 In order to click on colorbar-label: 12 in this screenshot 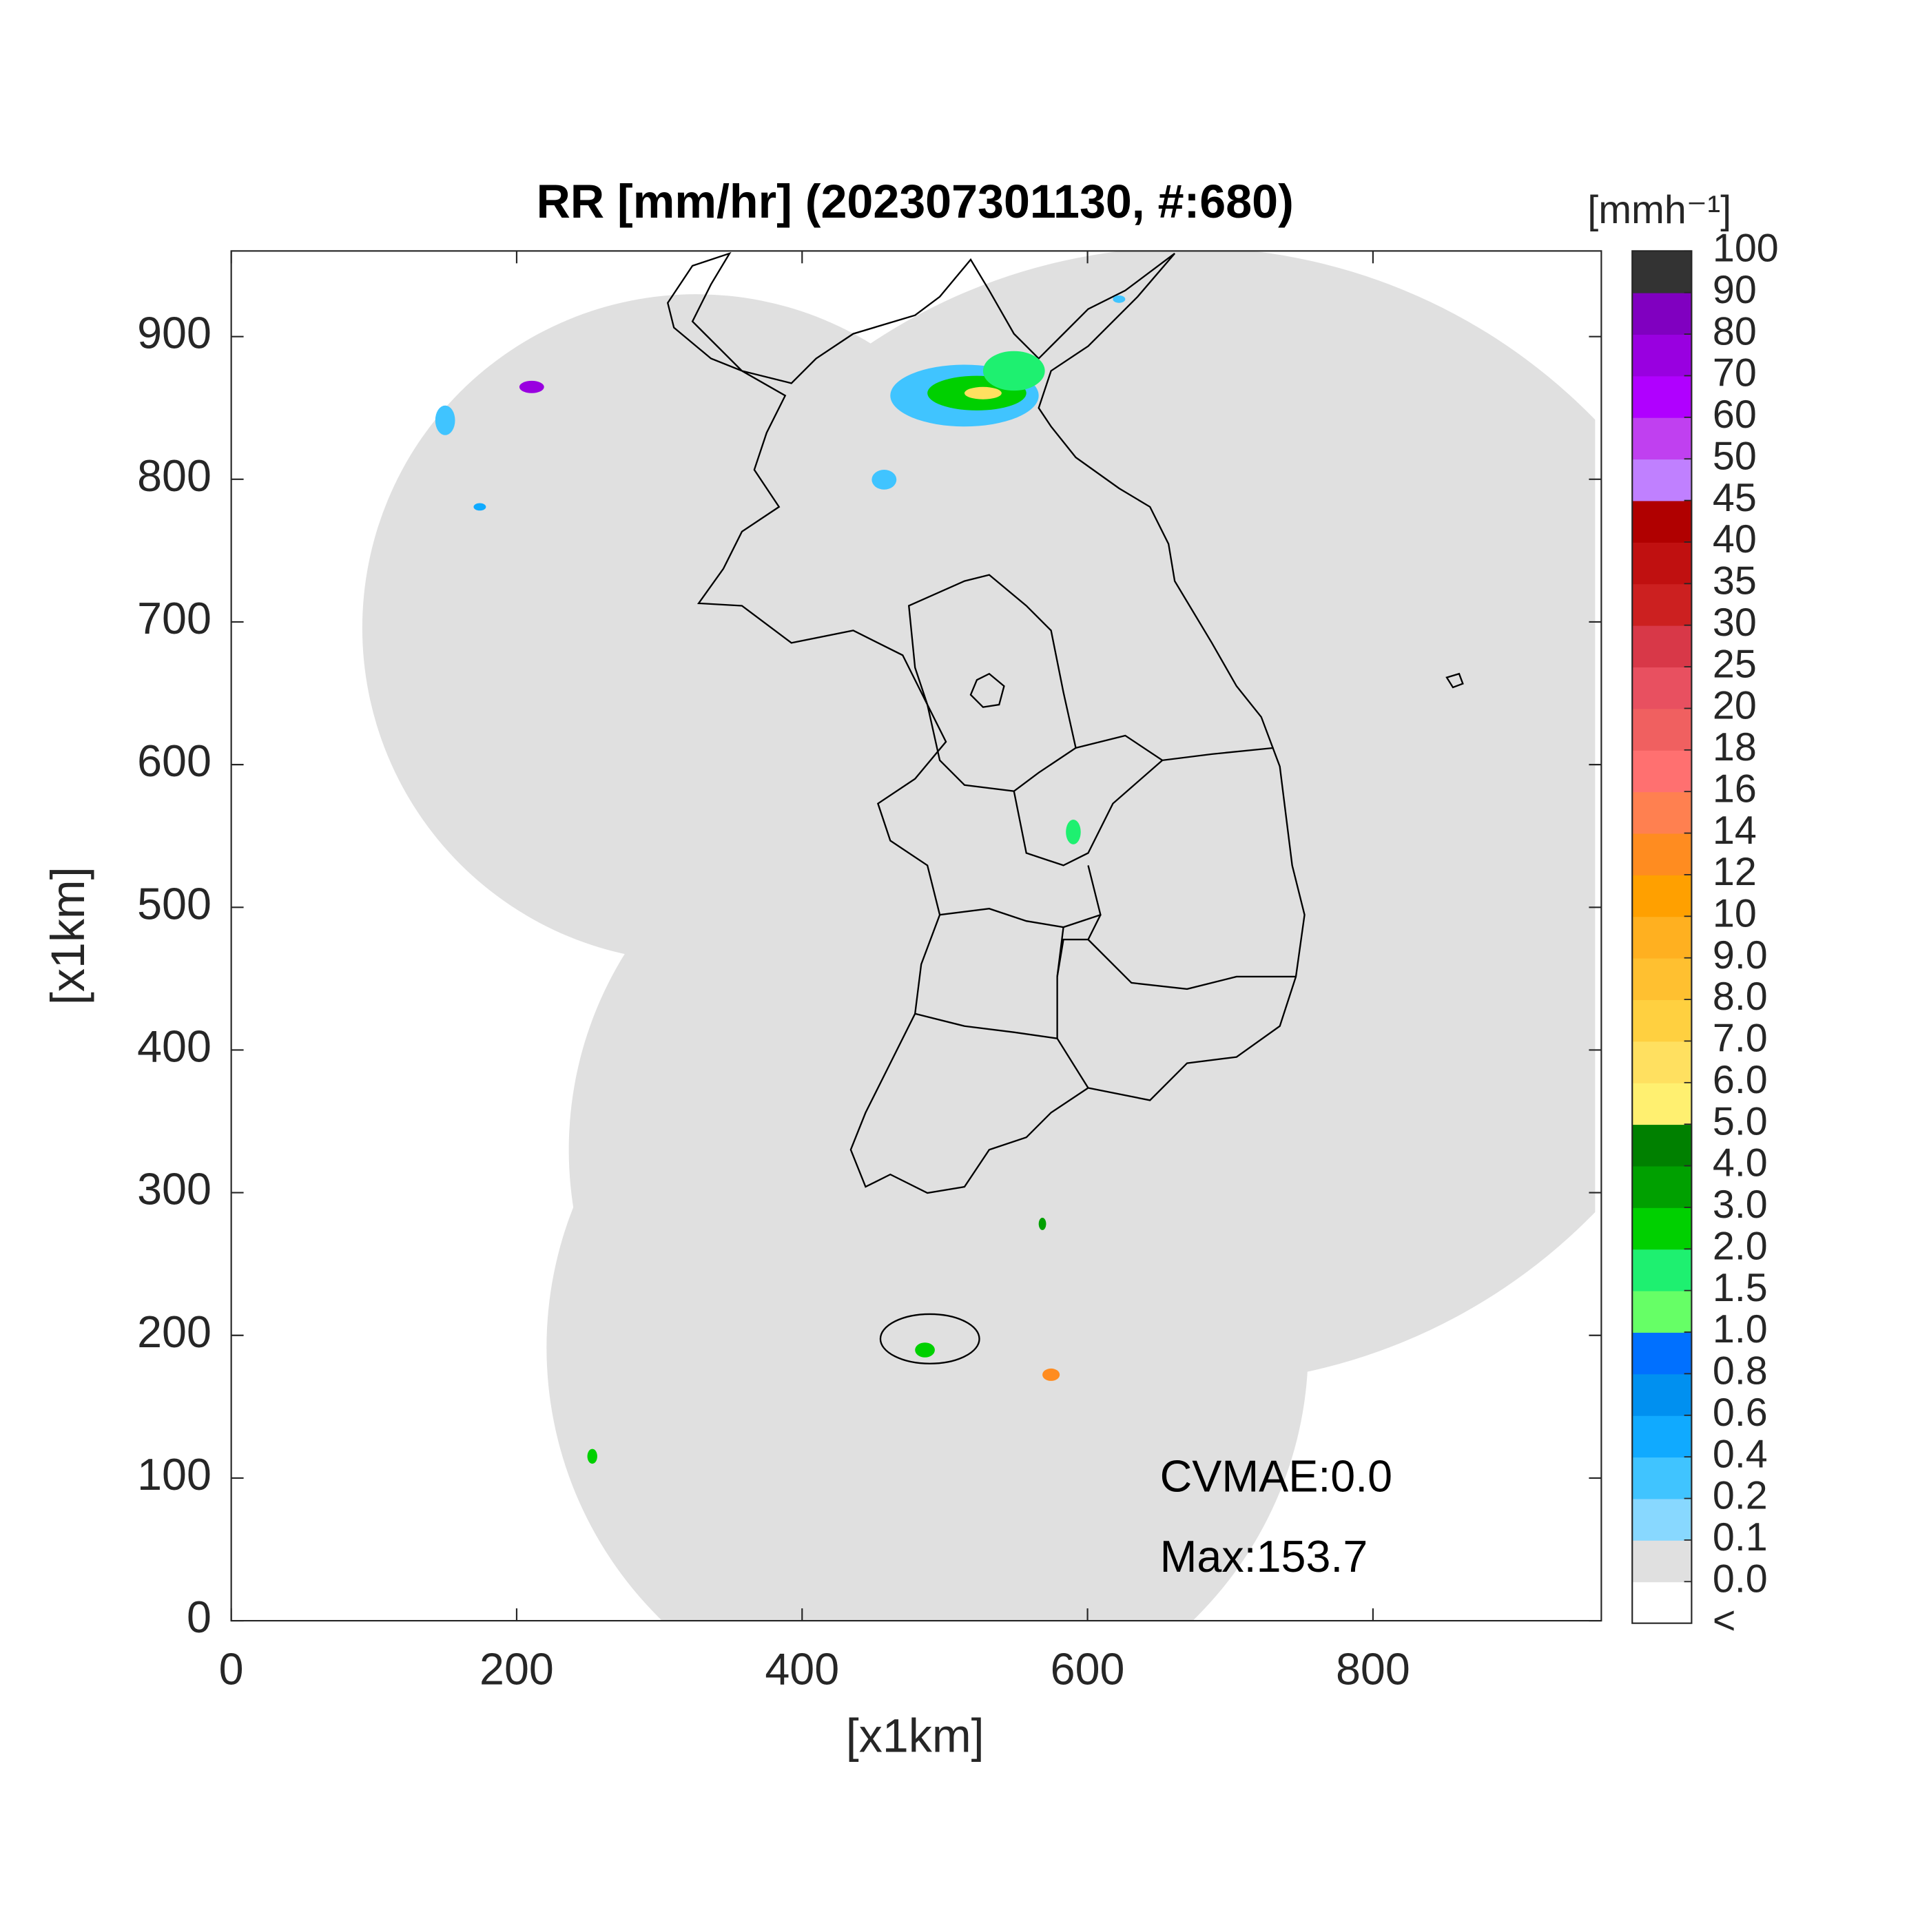, I will do `click(1735, 872)`.